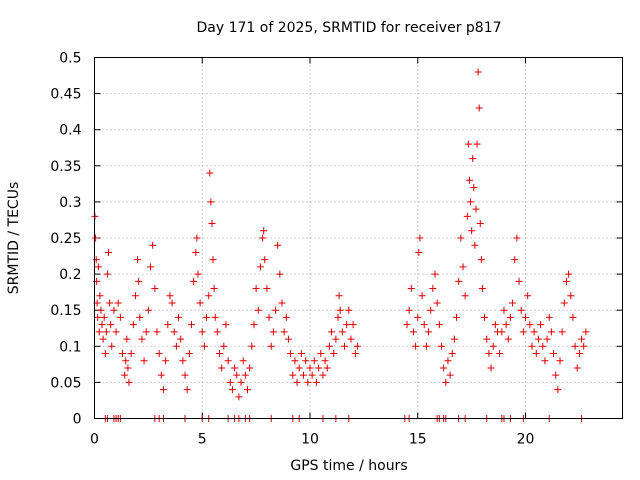  I want to click on y-tick-label: 0.45, so click(65, 95).